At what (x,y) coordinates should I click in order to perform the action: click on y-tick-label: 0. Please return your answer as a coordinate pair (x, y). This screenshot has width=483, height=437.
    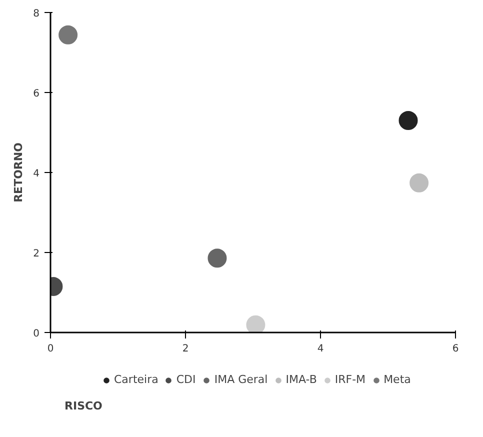
    Looking at the image, I should click on (36, 334).